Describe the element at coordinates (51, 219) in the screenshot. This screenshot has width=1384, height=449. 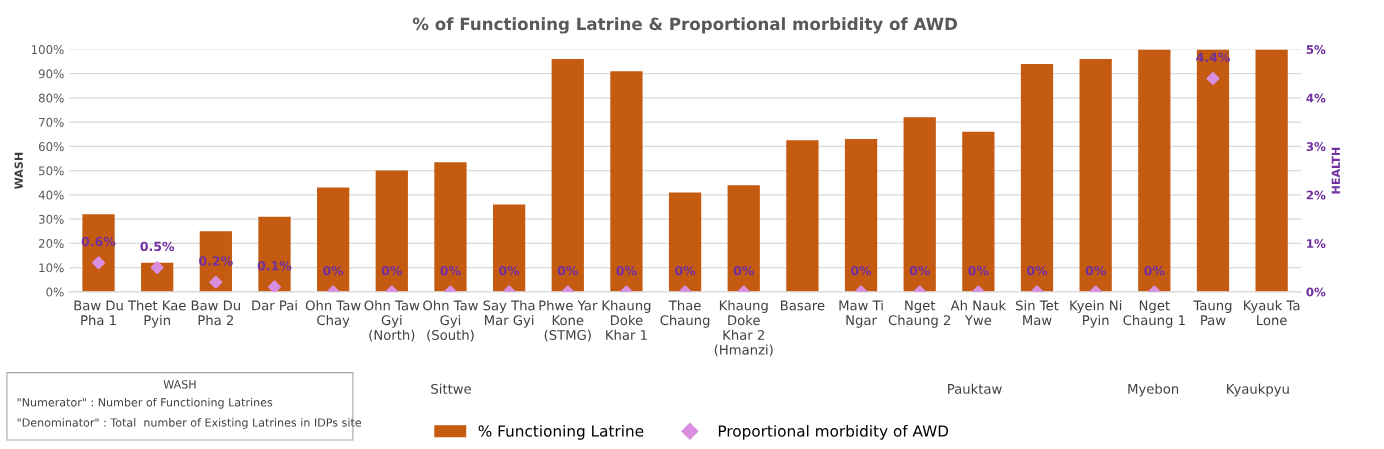
I see `y-tick-label: 30%` at that location.